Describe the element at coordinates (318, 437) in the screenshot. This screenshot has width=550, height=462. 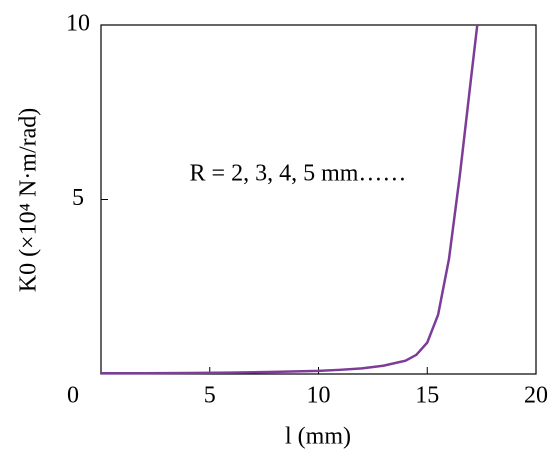
I see `x-axis-label: l (mm)` at that location.